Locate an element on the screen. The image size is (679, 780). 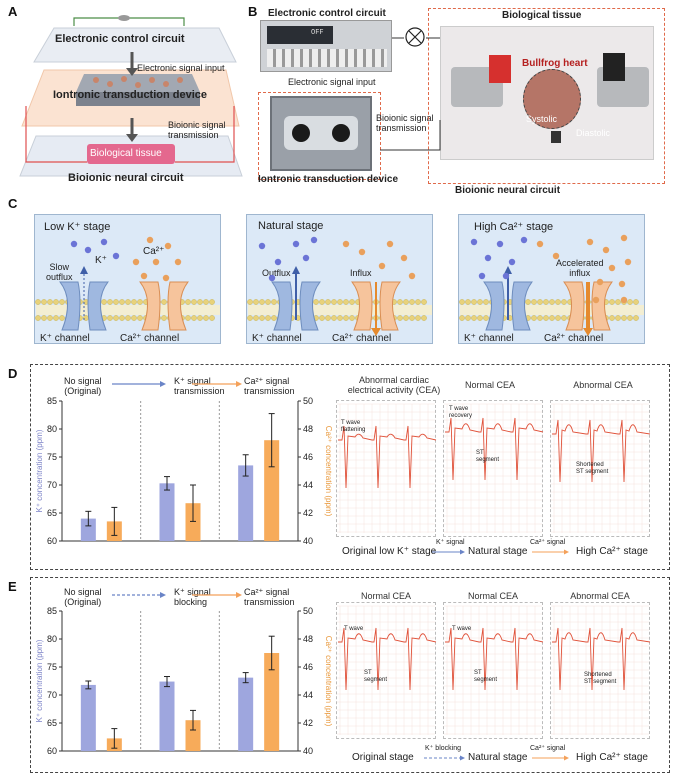
control-instrument-photo: OFF is located at coordinates (326, 46).